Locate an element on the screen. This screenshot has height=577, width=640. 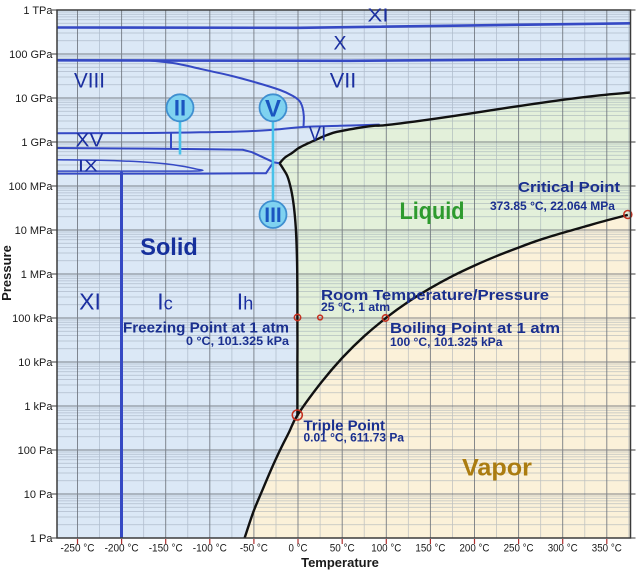
svg-text: VI is located at coordinates (318, 135).